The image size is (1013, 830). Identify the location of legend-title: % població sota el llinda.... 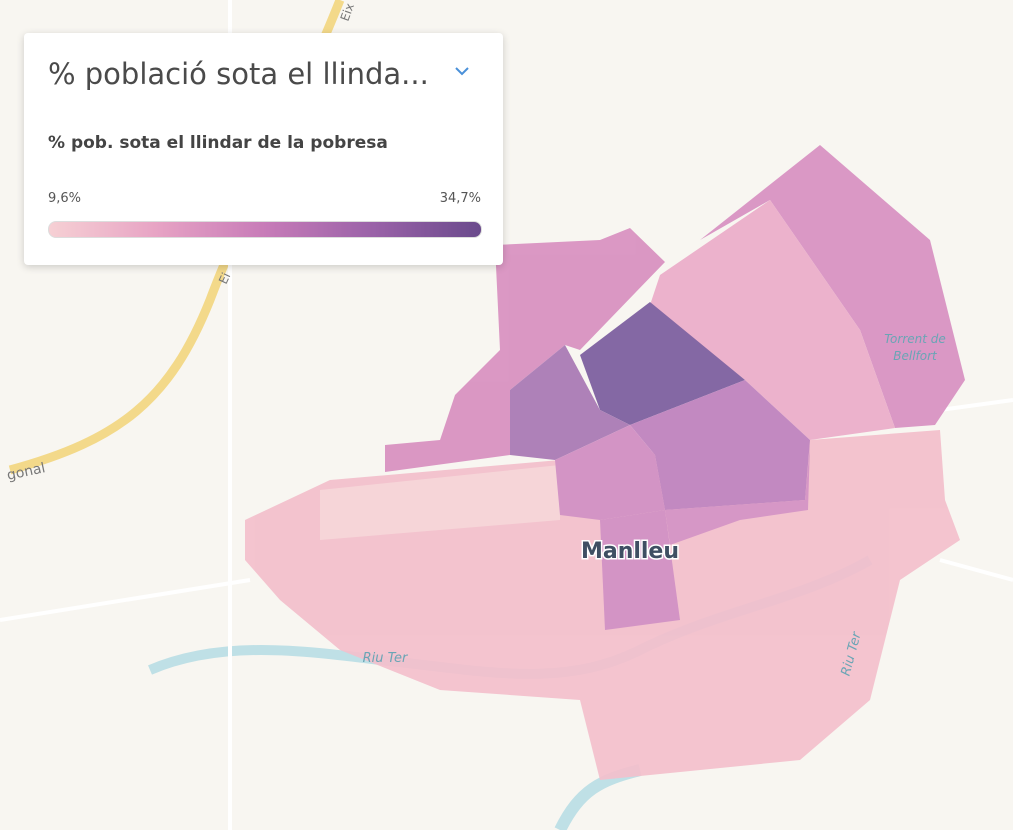
(238, 74).